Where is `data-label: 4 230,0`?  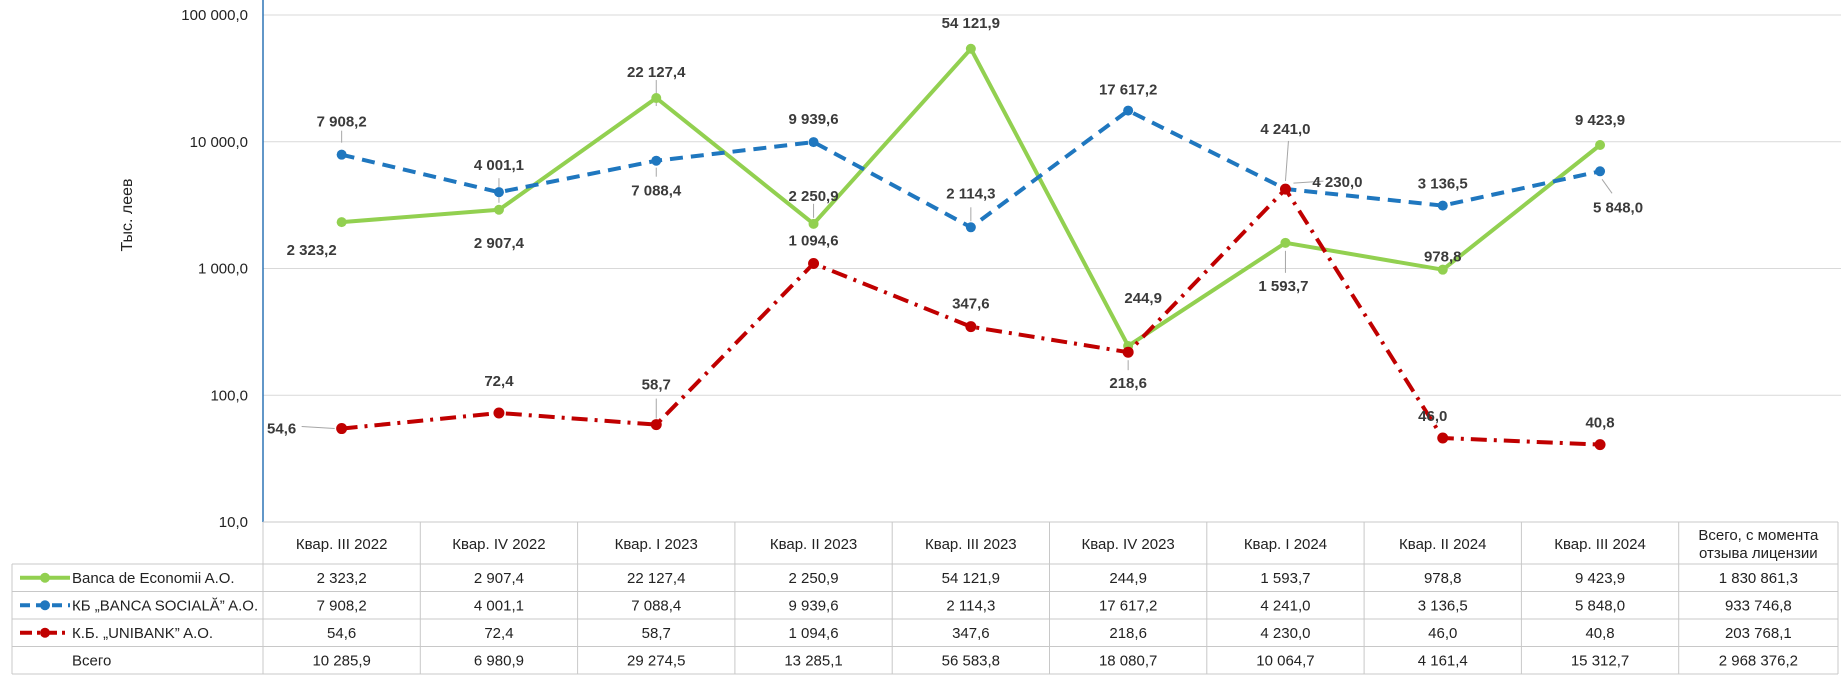
data-label: 4 230,0 is located at coordinates (1337, 182).